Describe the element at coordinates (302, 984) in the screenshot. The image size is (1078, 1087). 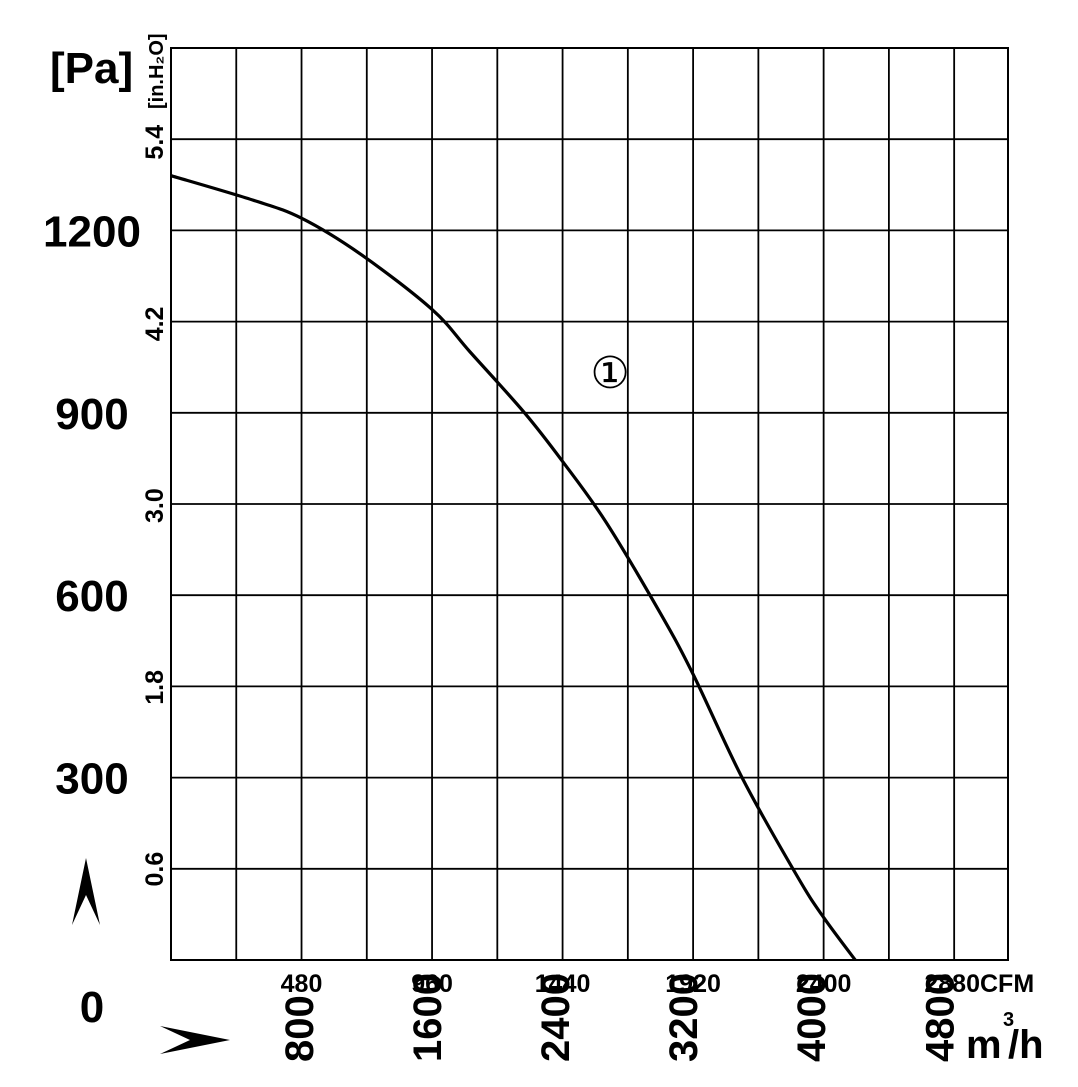
I see `x-tick-cfm: 480` at that location.